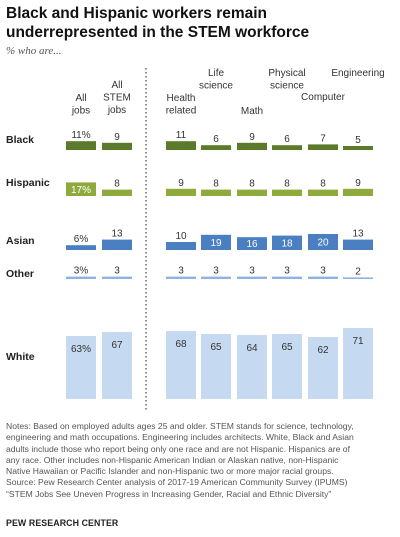 The image size is (400, 537). I want to click on data-label-black-physical-science: 6, so click(287, 139).